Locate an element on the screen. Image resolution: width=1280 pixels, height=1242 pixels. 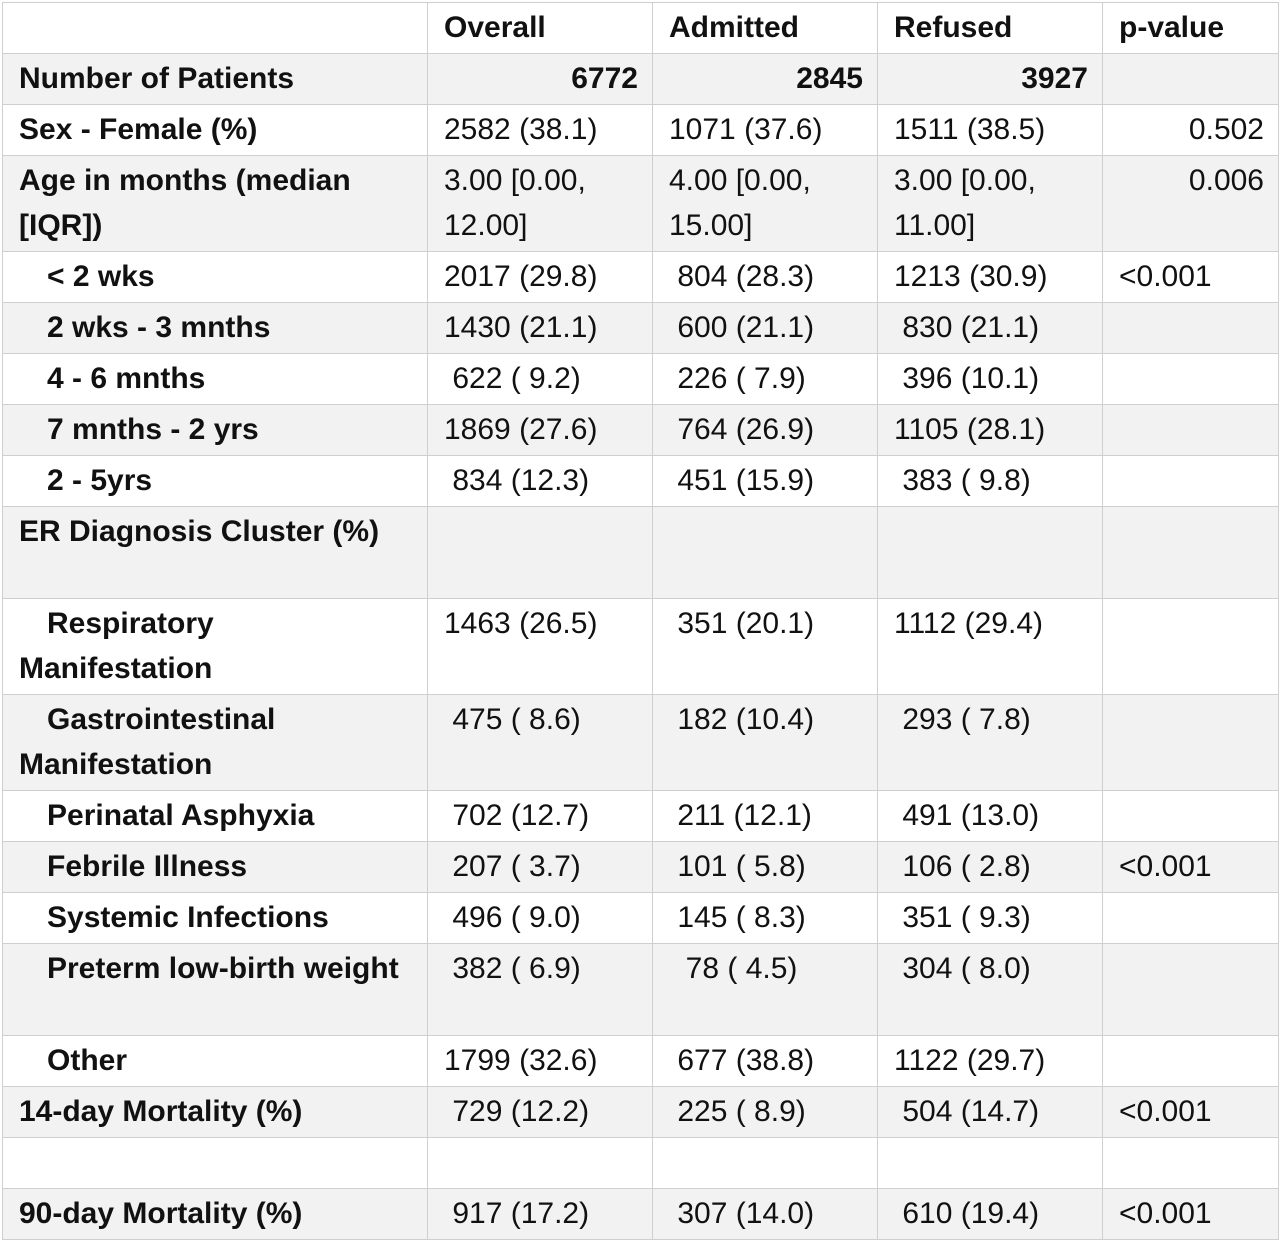
row-label: Preterm low-birth weight is located at coordinates (215, 989).